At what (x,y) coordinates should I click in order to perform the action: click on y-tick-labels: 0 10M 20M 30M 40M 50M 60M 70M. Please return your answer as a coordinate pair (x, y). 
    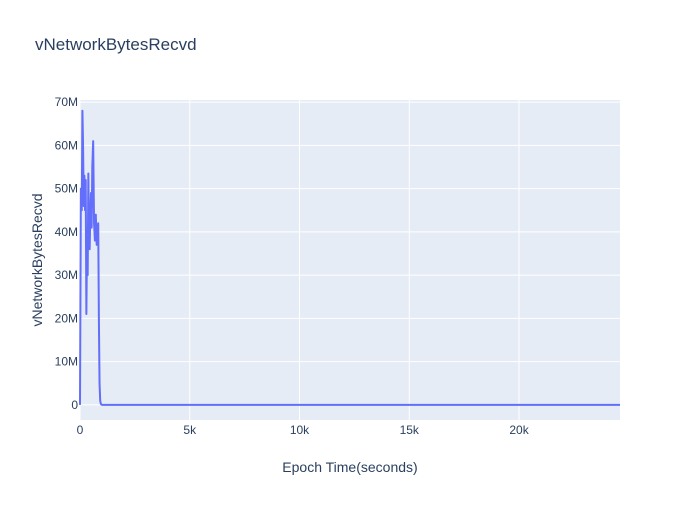
    Looking at the image, I should click on (67, 253).